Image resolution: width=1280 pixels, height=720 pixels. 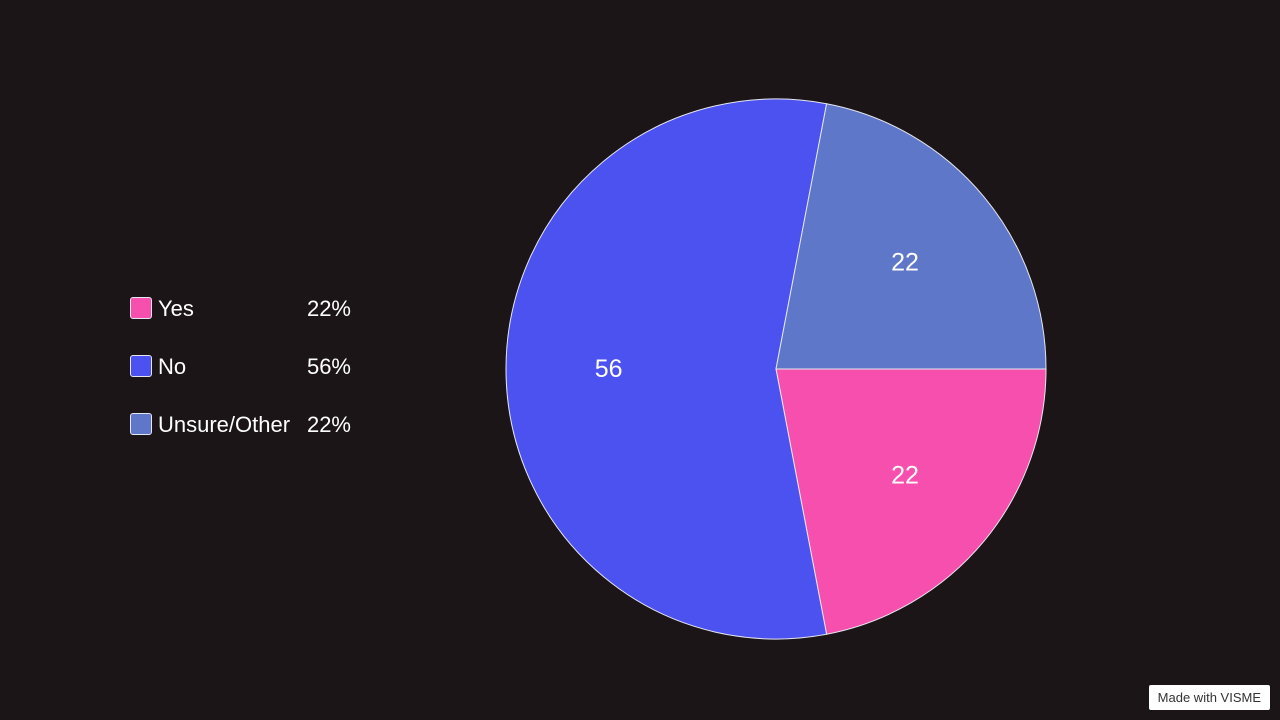 What do you see at coordinates (328, 308) in the screenshot?
I see `legend-value-yes: 22%` at bounding box center [328, 308].